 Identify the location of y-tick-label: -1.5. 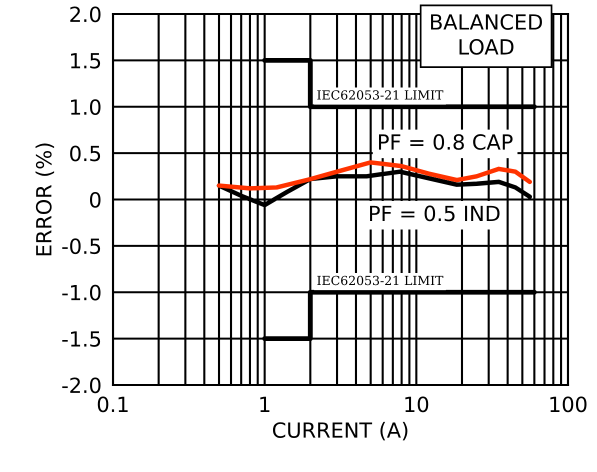
(81, 339).